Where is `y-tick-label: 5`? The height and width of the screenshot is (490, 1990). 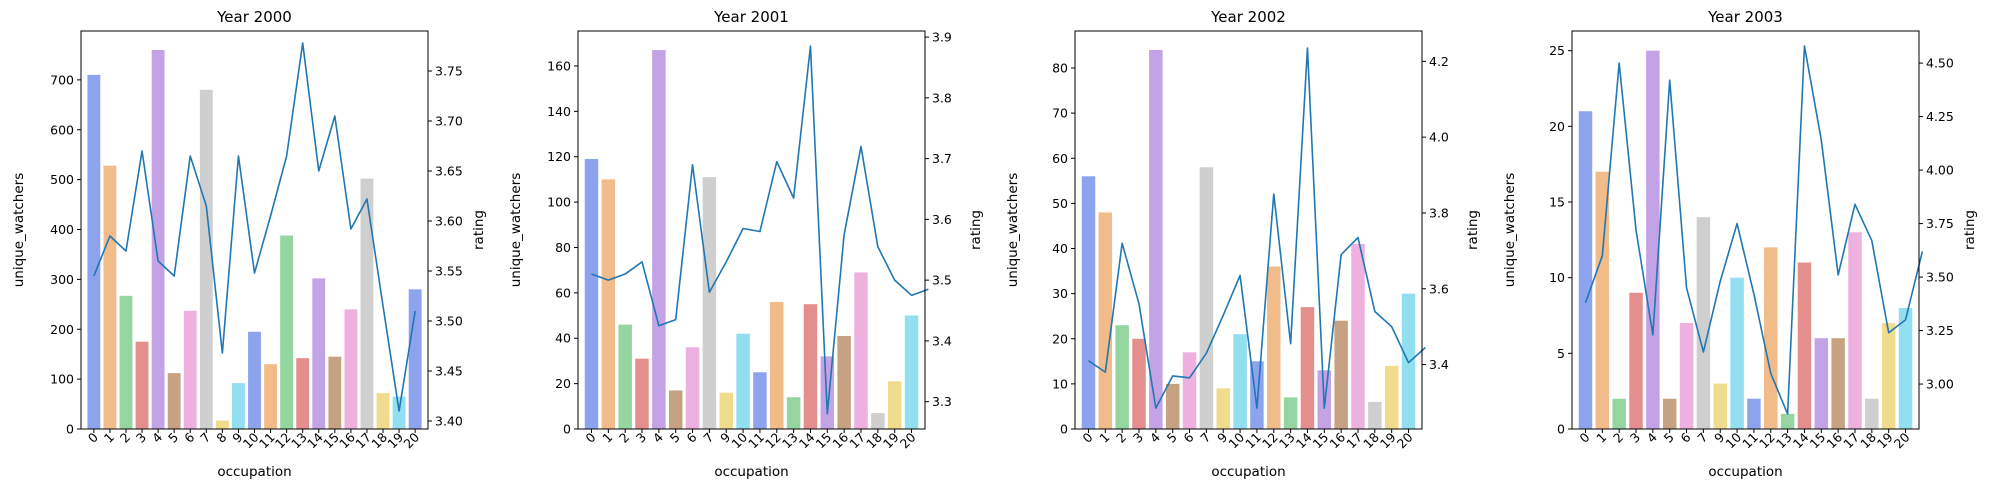
y-tick-label: 5 is located at coordinates (1561, 353).